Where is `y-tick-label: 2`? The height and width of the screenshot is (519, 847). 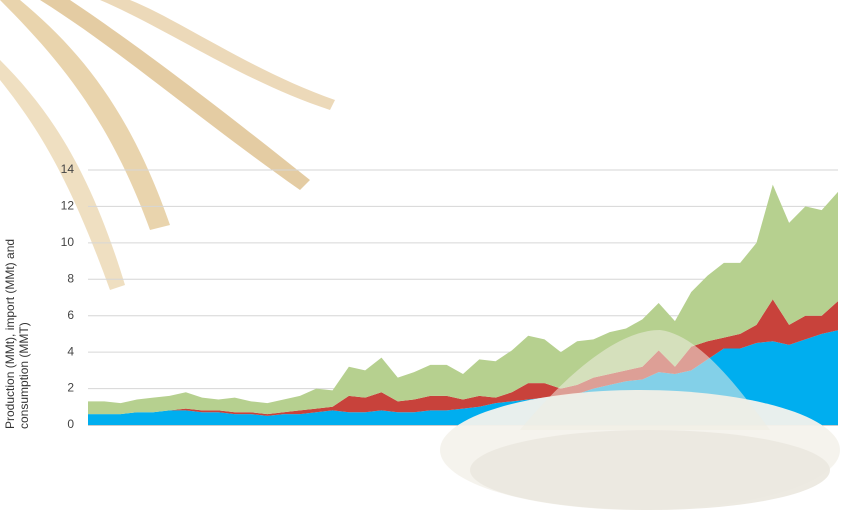 y-tick-label: 2 is located at coordinates (70, 388).